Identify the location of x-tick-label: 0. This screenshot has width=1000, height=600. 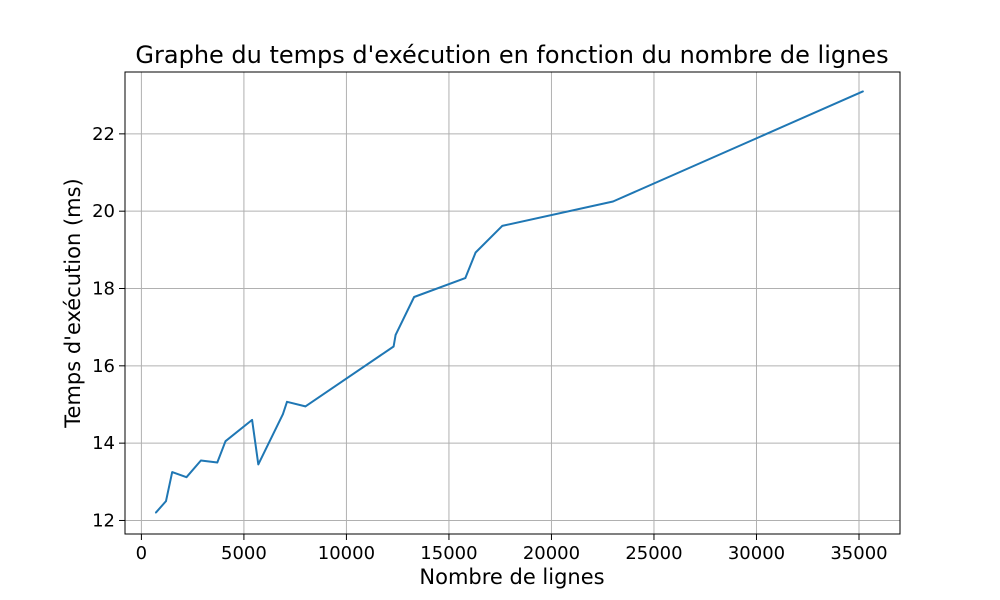
(141, 553).